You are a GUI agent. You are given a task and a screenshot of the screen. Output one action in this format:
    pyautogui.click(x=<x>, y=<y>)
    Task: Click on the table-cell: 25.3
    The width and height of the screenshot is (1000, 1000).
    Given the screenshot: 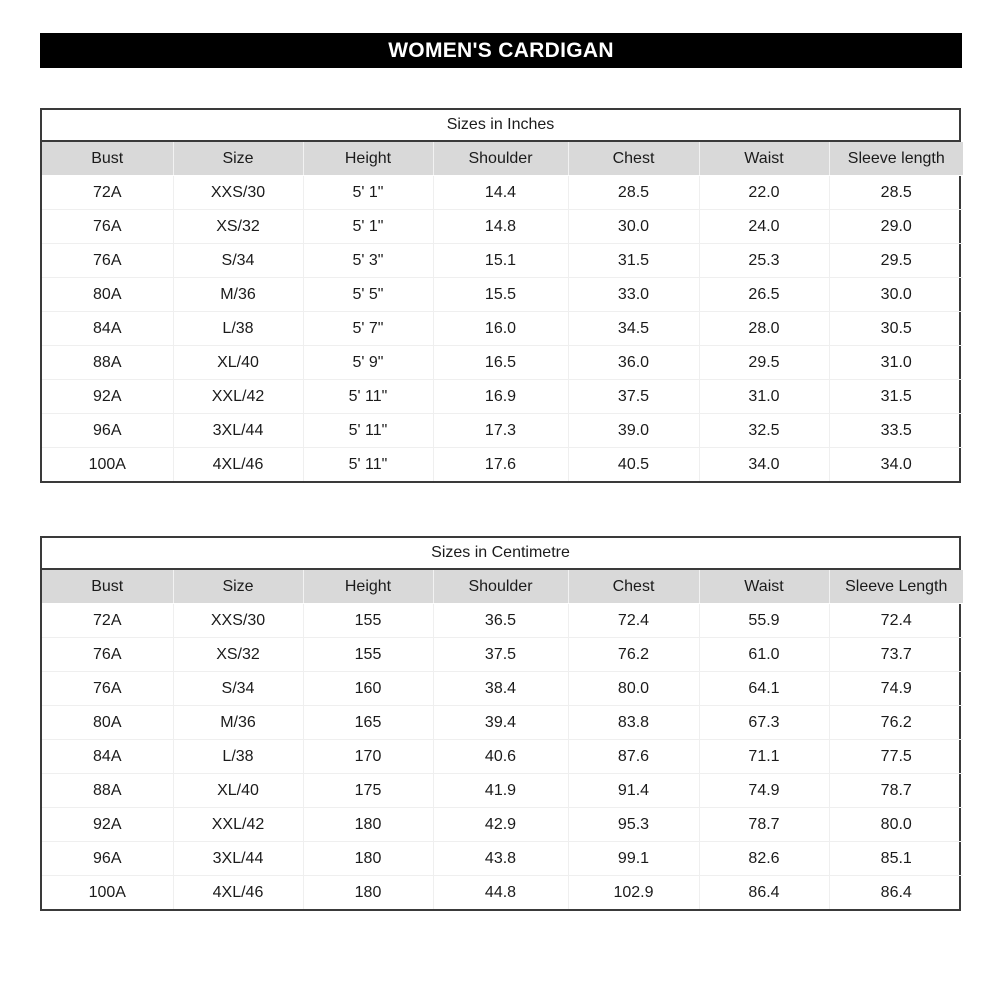 What is the action you would take?
    pyautogui.click(x=764, y=260)
    